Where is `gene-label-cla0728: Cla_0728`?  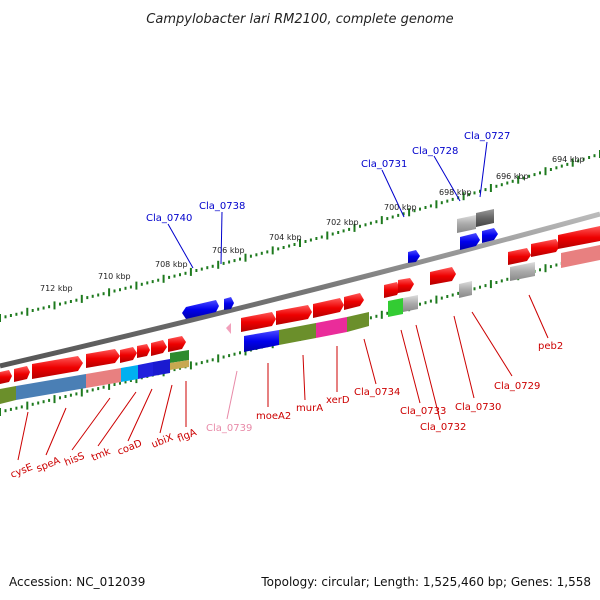 gene-label-cla0728: Cla_0728 is located at coordinates (435, 151).